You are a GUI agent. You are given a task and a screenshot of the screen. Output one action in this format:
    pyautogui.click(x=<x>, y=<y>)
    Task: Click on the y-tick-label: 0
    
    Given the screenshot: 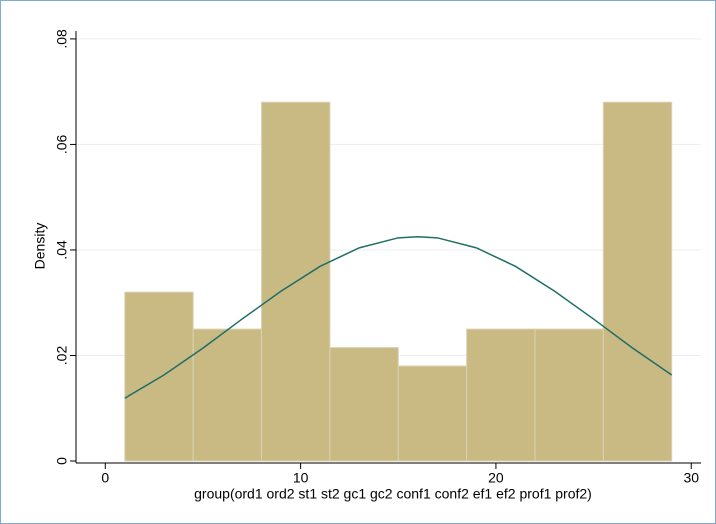 What is the action you would take?
    pyautogui.click(x=62, y=461)
    